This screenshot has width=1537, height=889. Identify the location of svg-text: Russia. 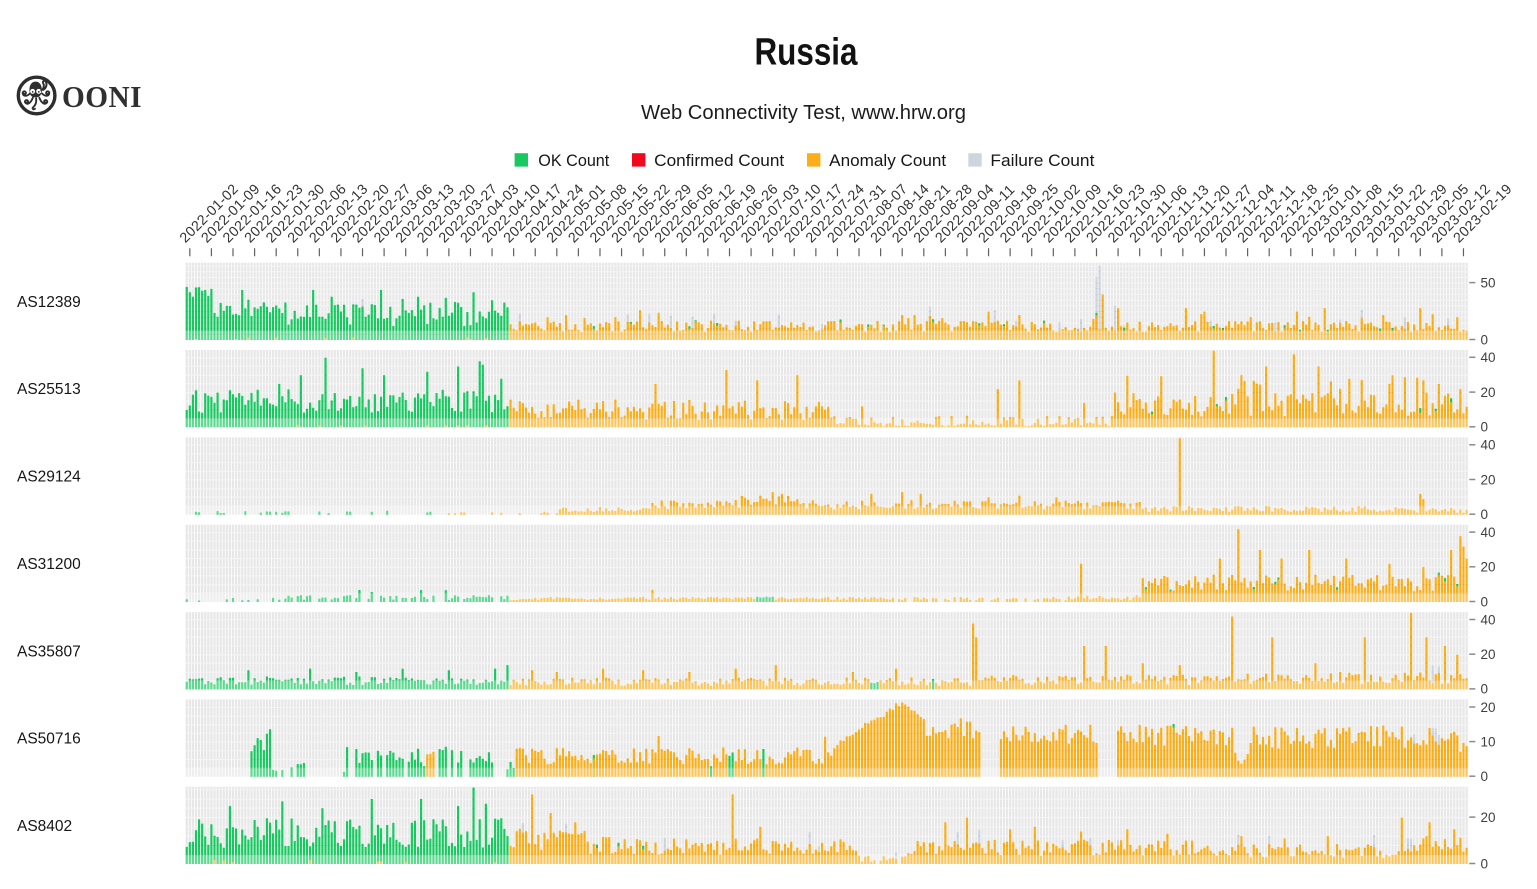
(807, 53).